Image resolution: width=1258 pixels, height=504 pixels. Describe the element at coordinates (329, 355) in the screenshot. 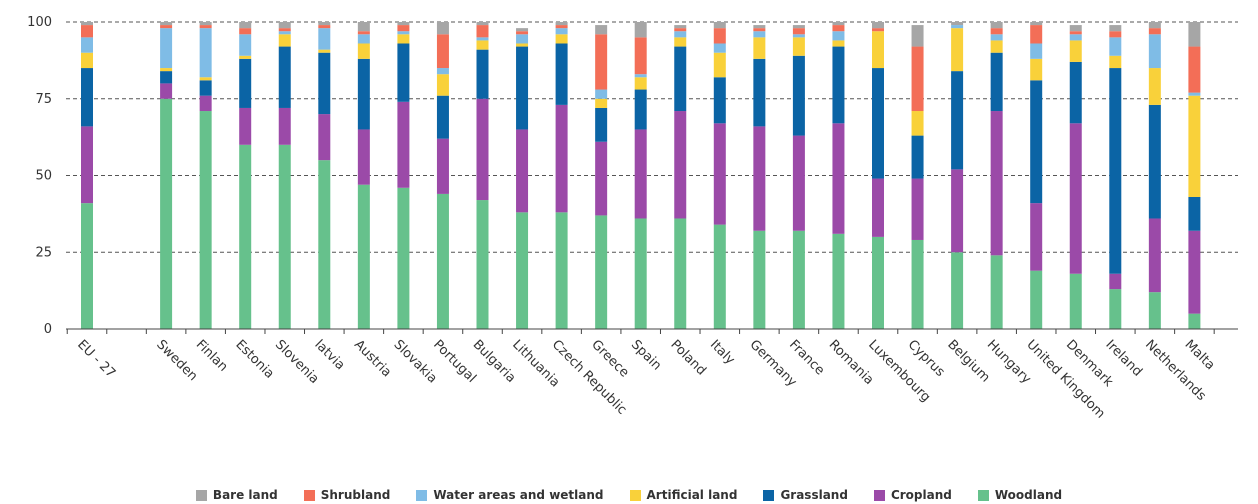

I see `x-category-label: latvia` at that location.